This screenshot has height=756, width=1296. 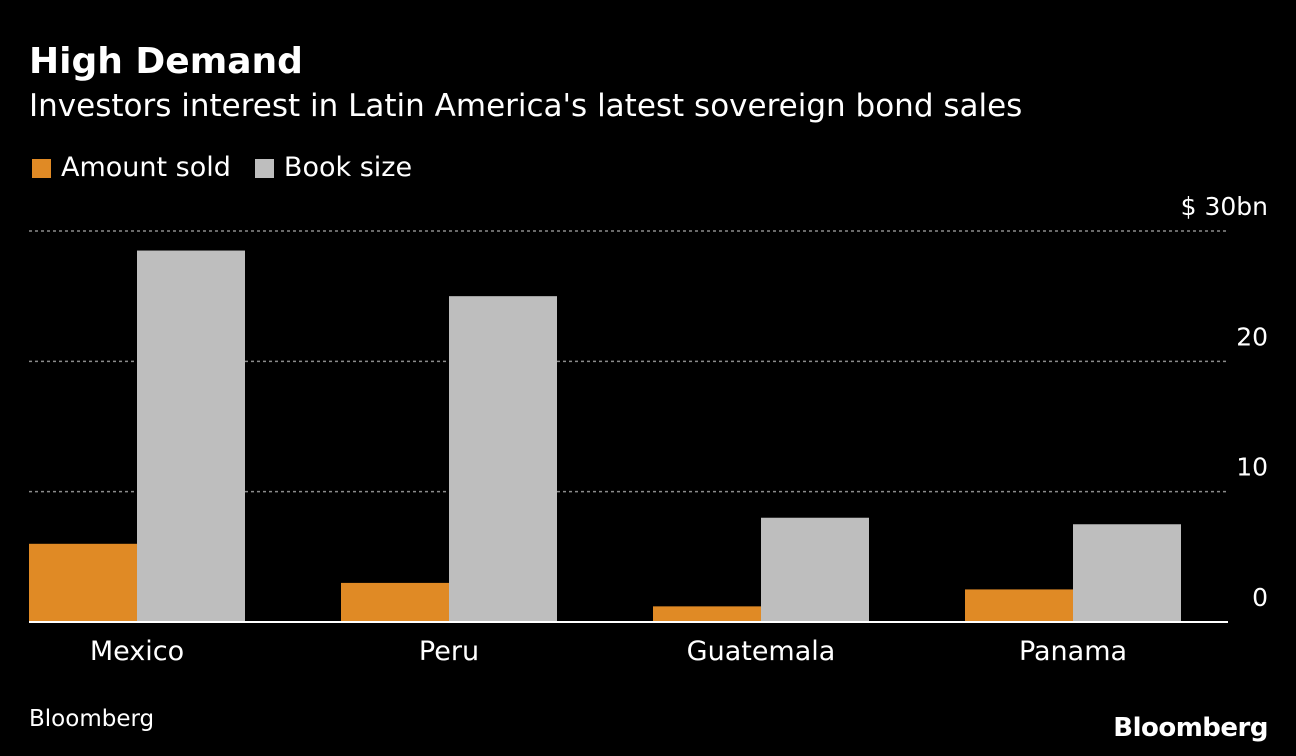 I want to click on legend-swatch-book-size, so click(x=264, y=168).